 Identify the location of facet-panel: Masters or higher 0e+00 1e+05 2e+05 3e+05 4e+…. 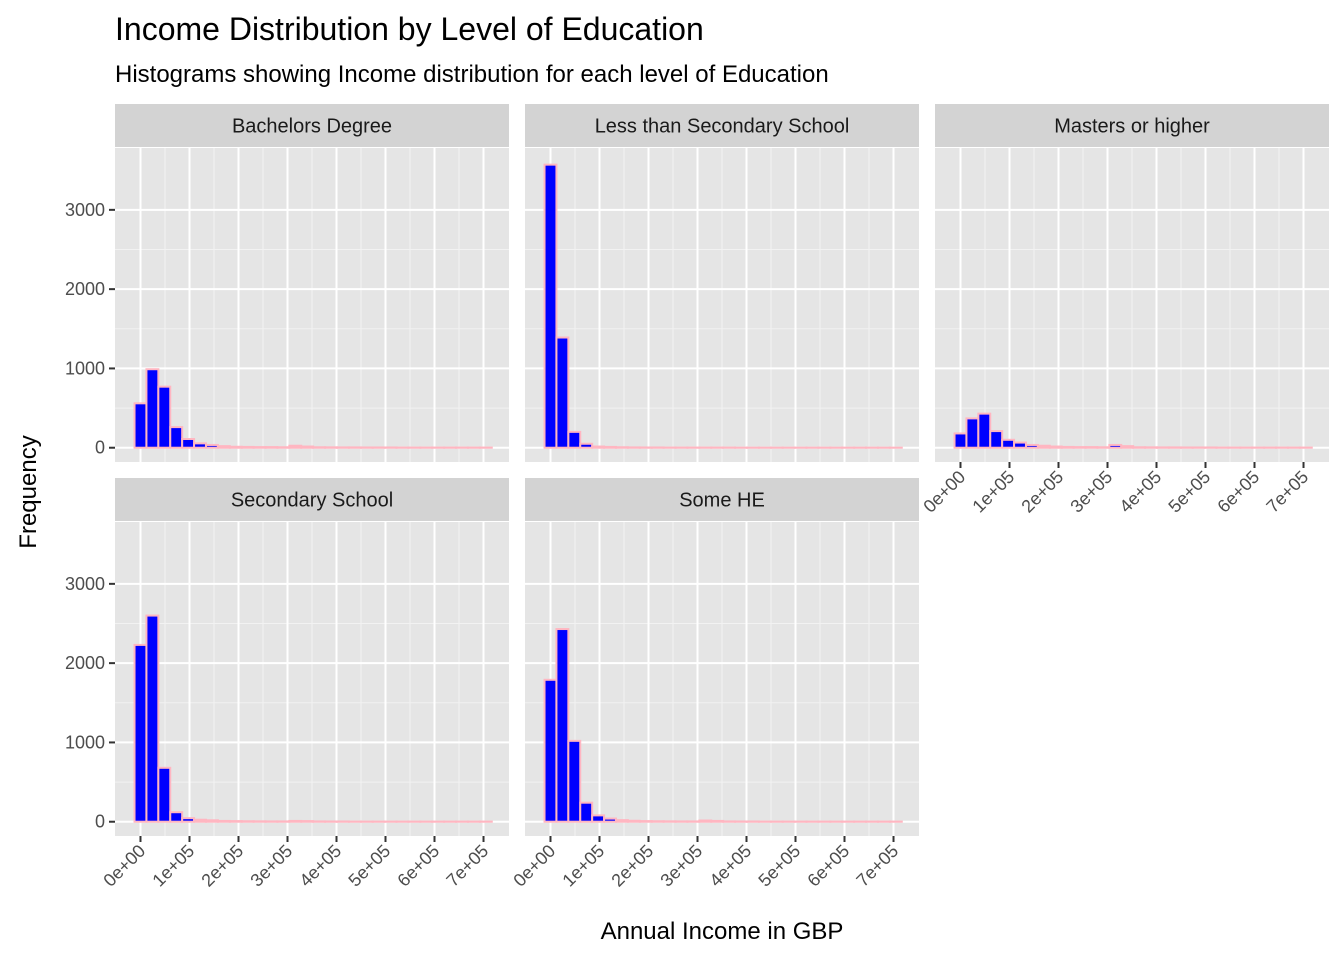
(1124, 310).